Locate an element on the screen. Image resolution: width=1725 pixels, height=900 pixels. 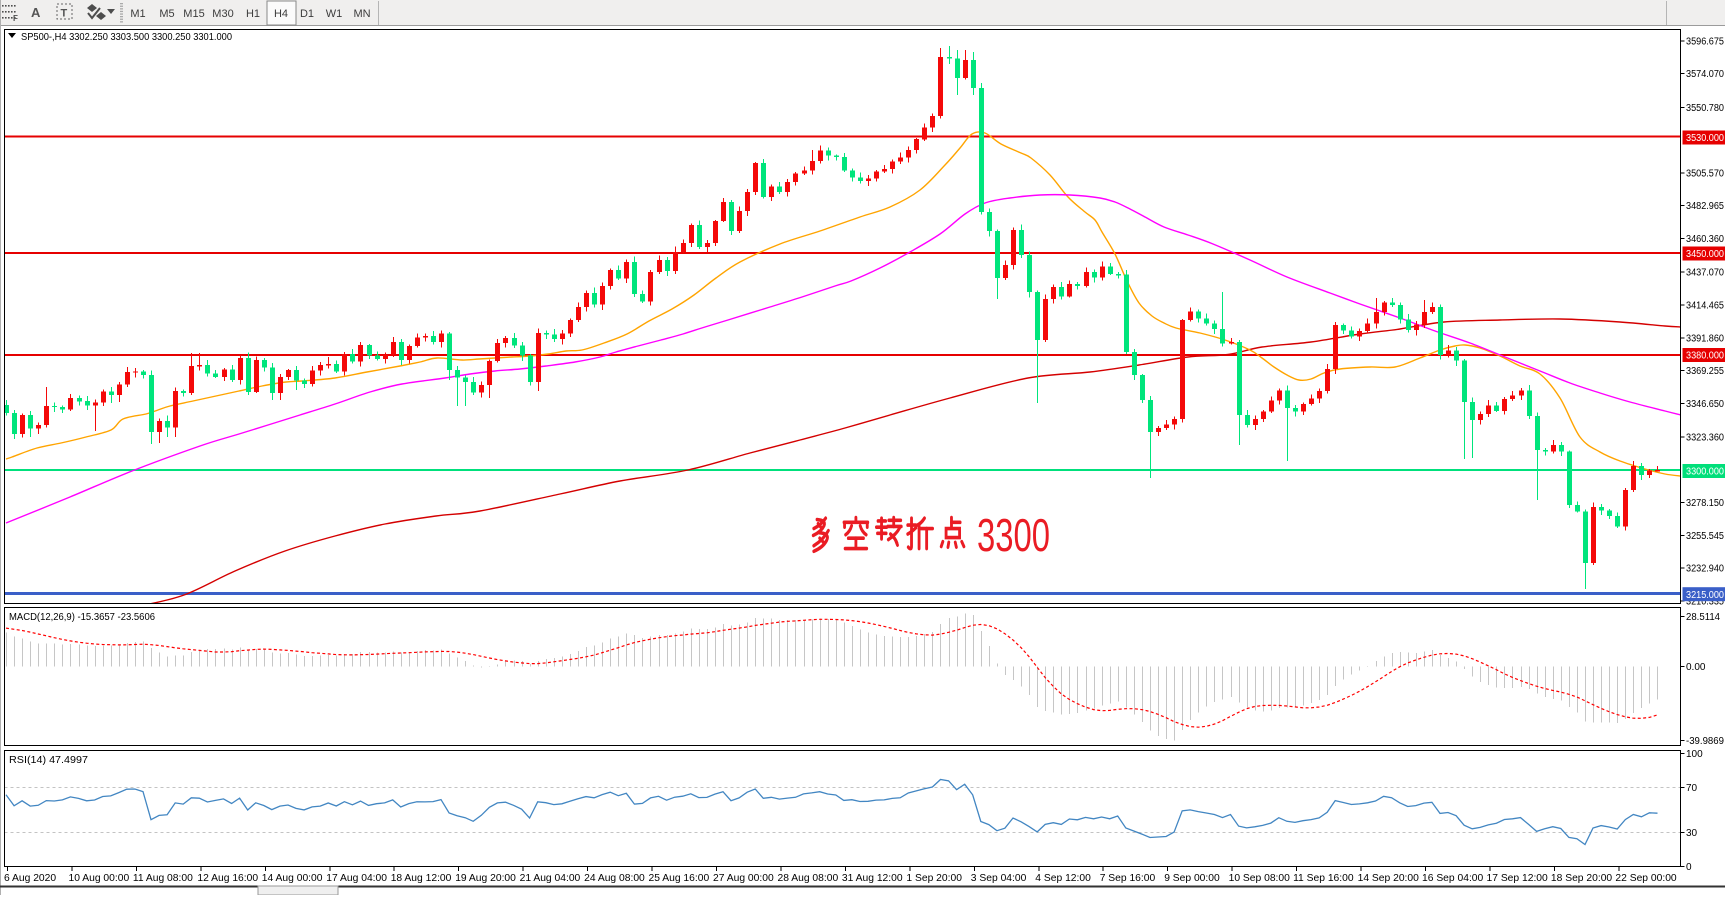
svg-text: 22 Sep 00:00 is located at coordinates (1646, 878).